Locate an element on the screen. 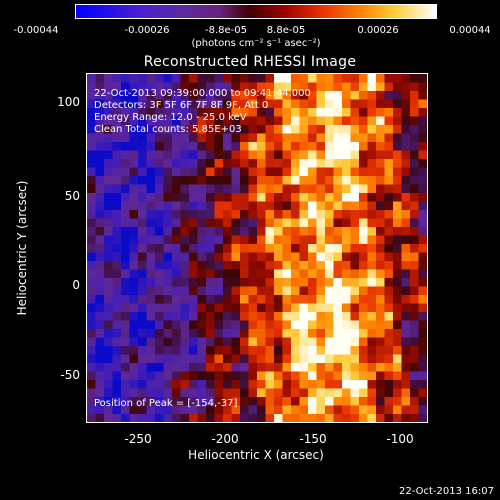 The image size is (500, 500). y-tick: 0 is located at coordinates (76, 285).